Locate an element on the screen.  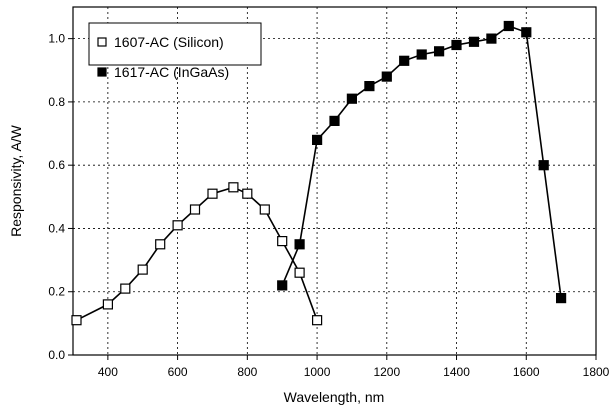
y-tick-label: 0.2 is located at coordinates (56, 292).